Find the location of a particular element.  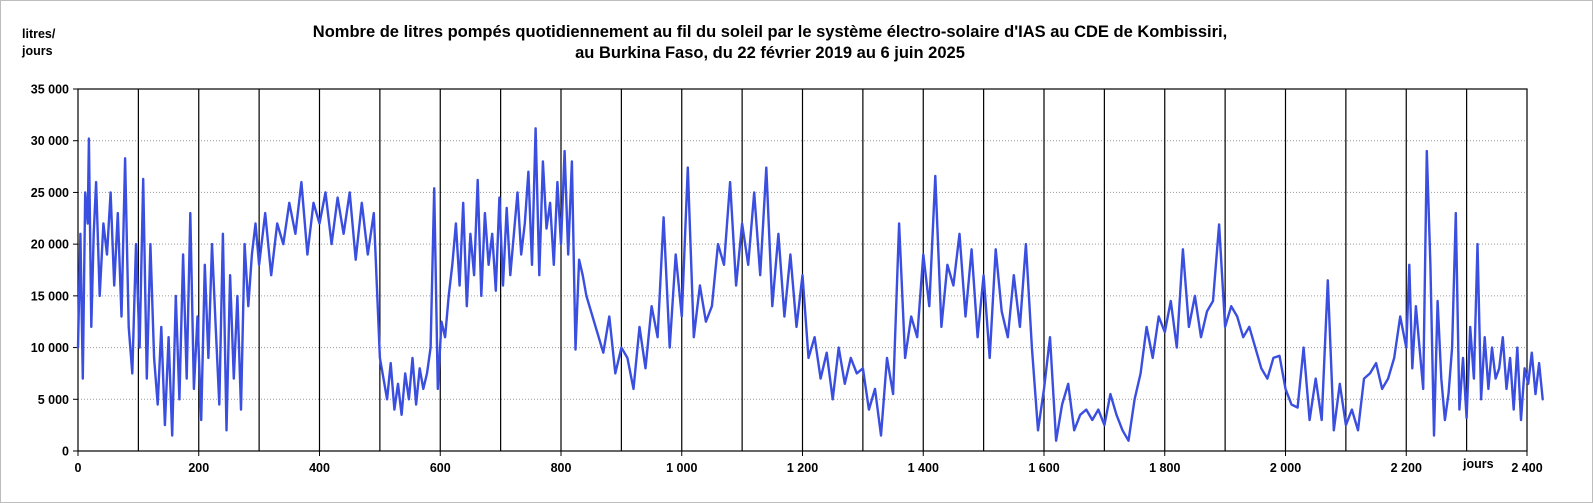

x-tick-label-3: 600 is located at coordinates (440, 468).